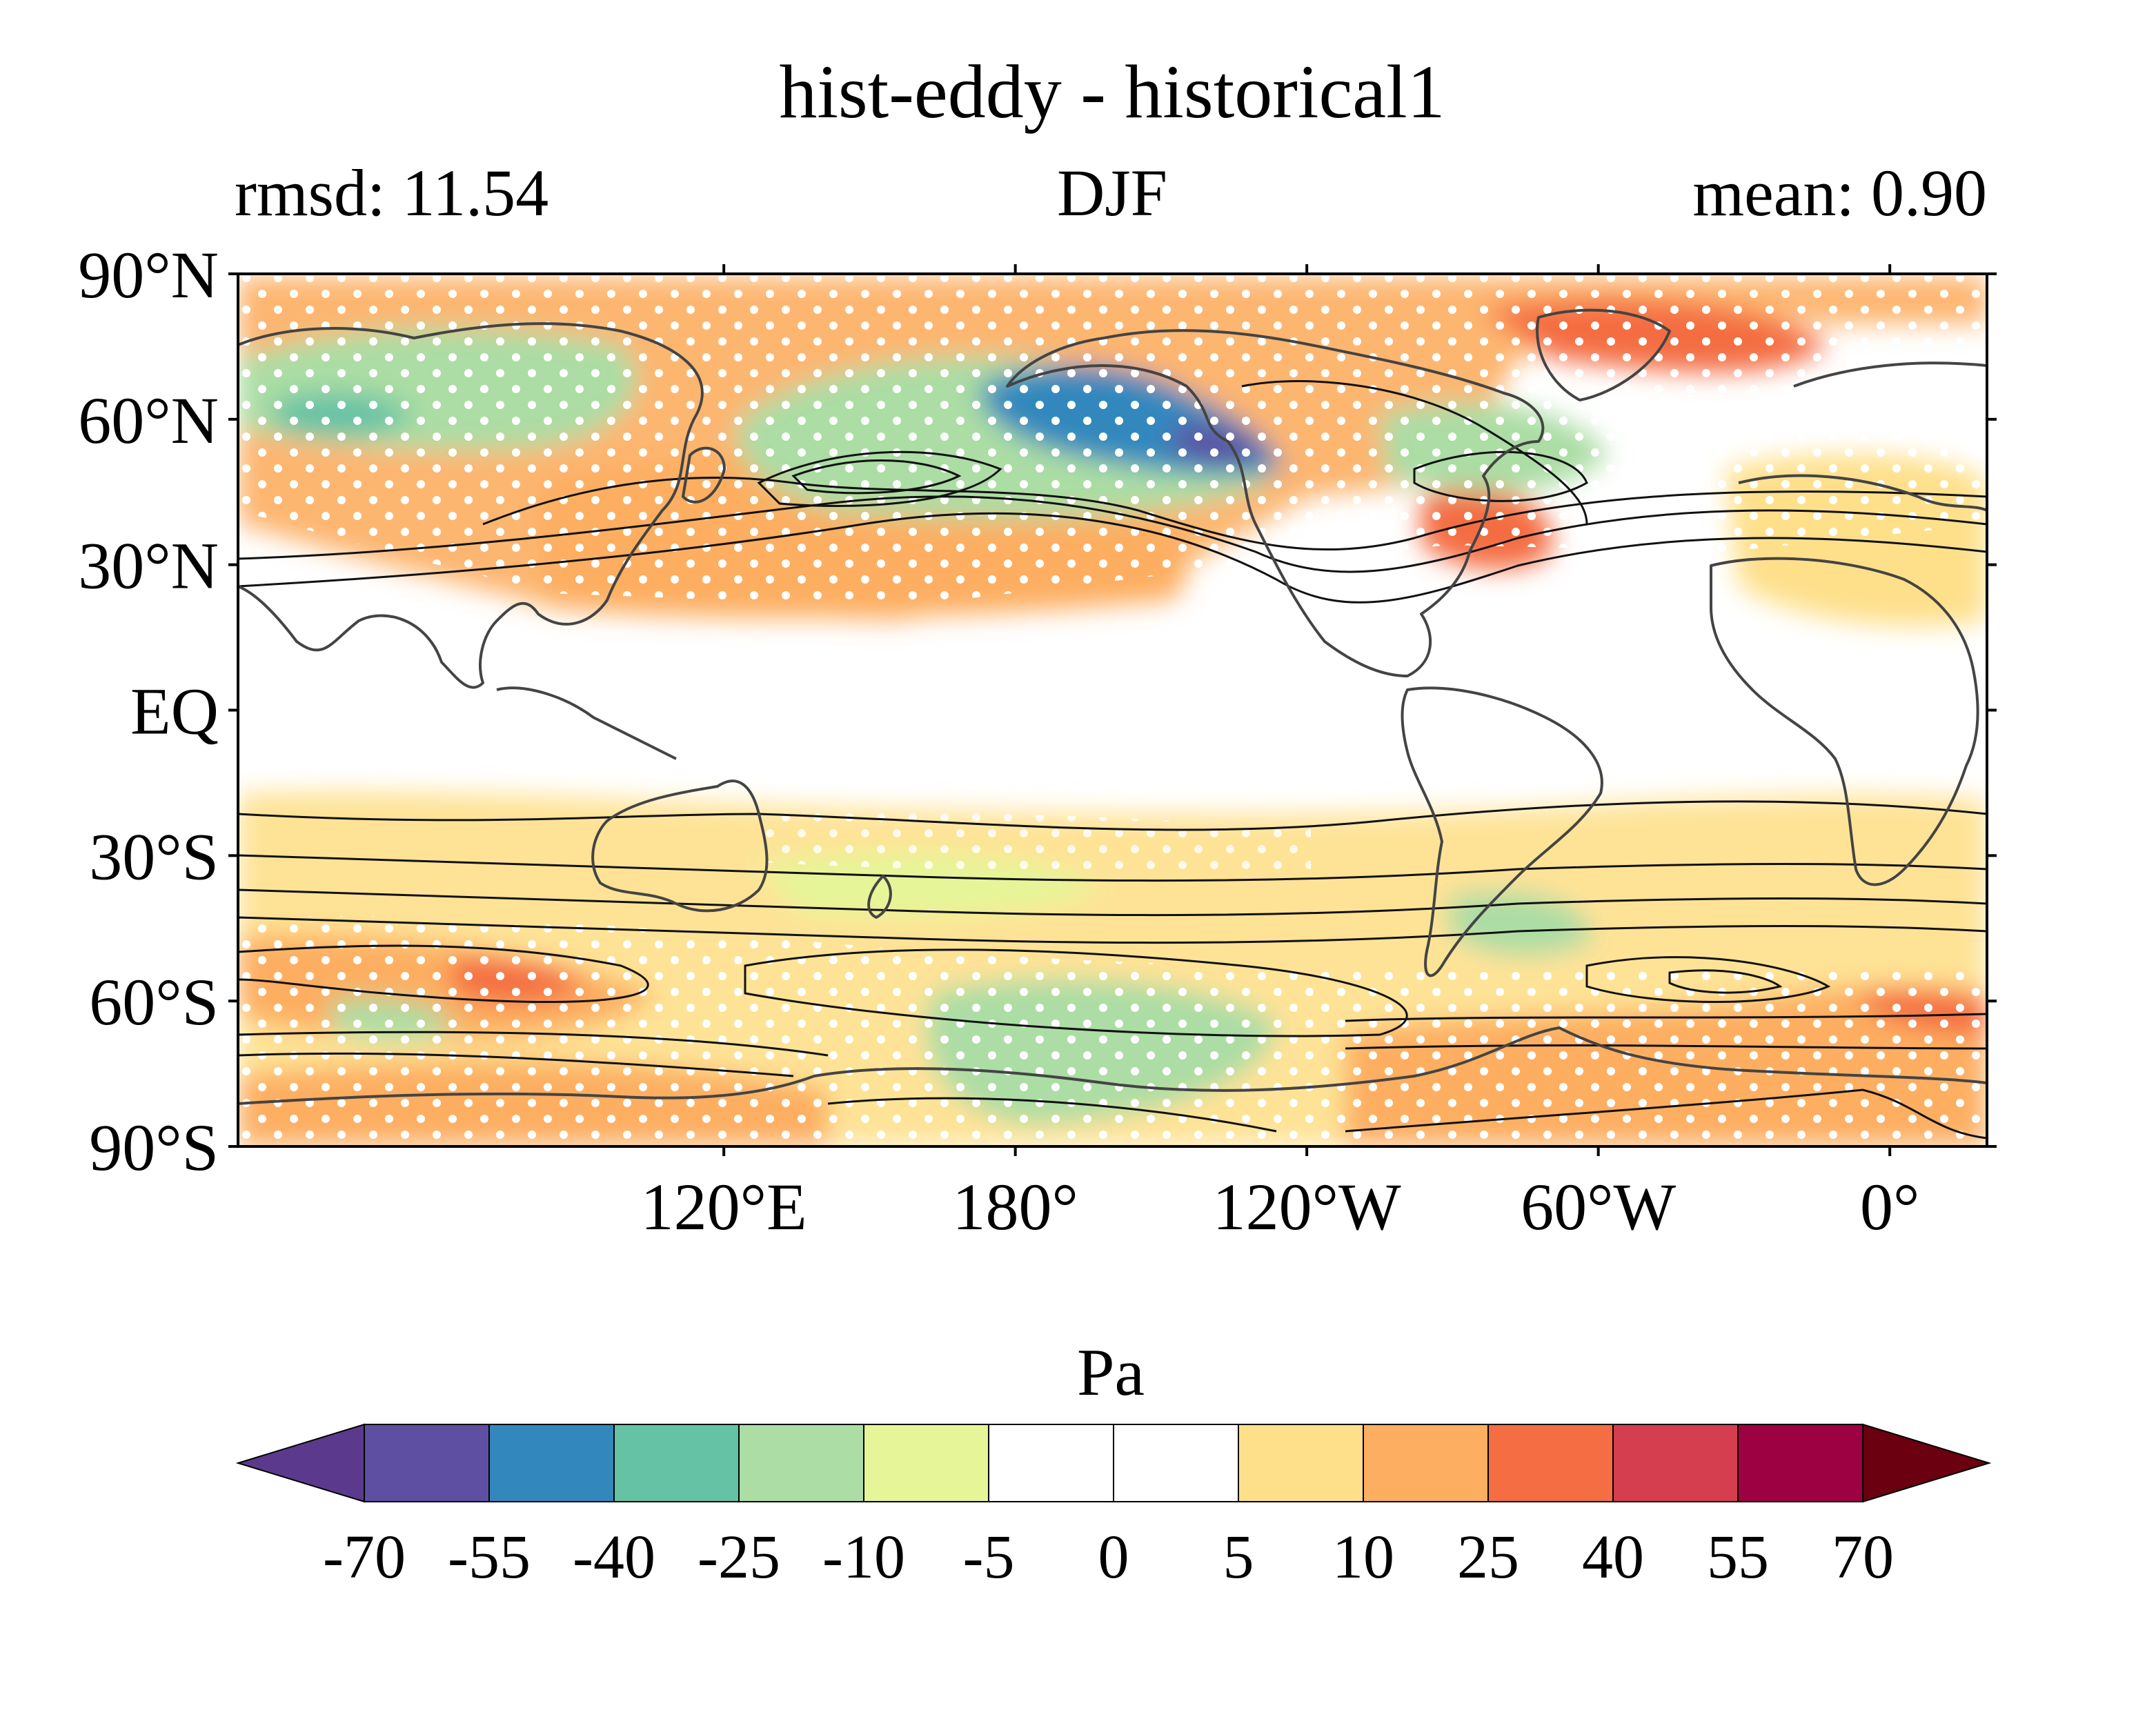  I want to click on lat-tick-label: 60°S, so click(154, 1002).